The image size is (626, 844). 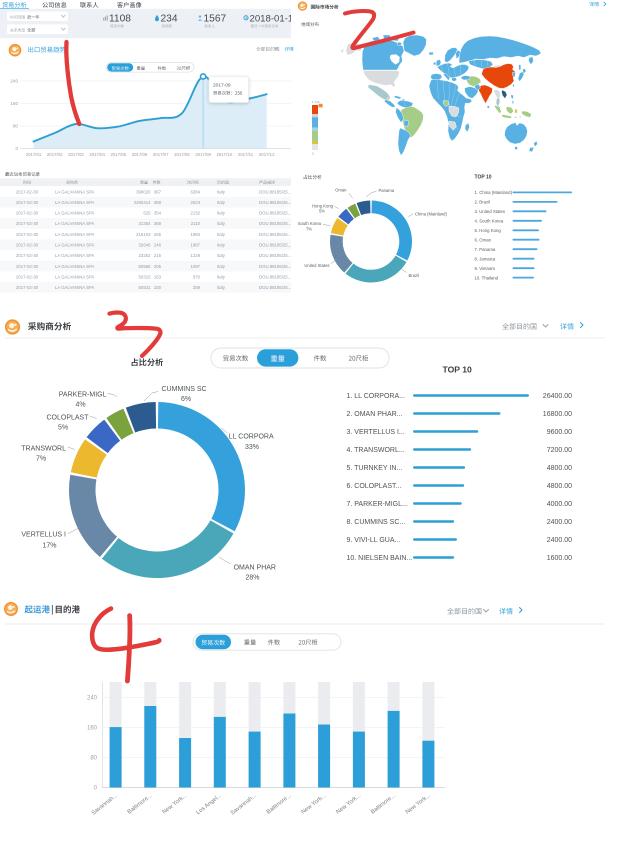 What do you see at coordinates (143, 191) in the screenshot?
I see `svg-text: 398020` at bounding box center [143, 191].